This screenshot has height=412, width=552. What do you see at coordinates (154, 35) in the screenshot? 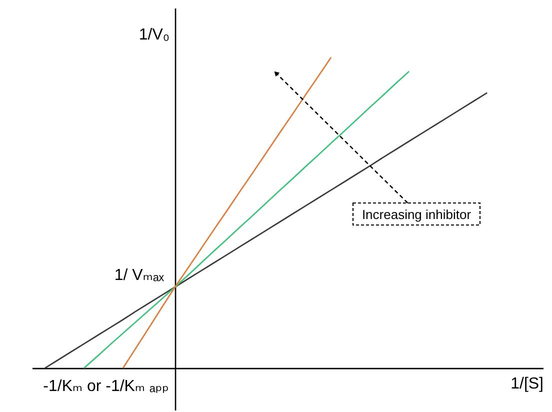
I see `y-axis-title: 1/V₀` at bounding box center [154, 35].